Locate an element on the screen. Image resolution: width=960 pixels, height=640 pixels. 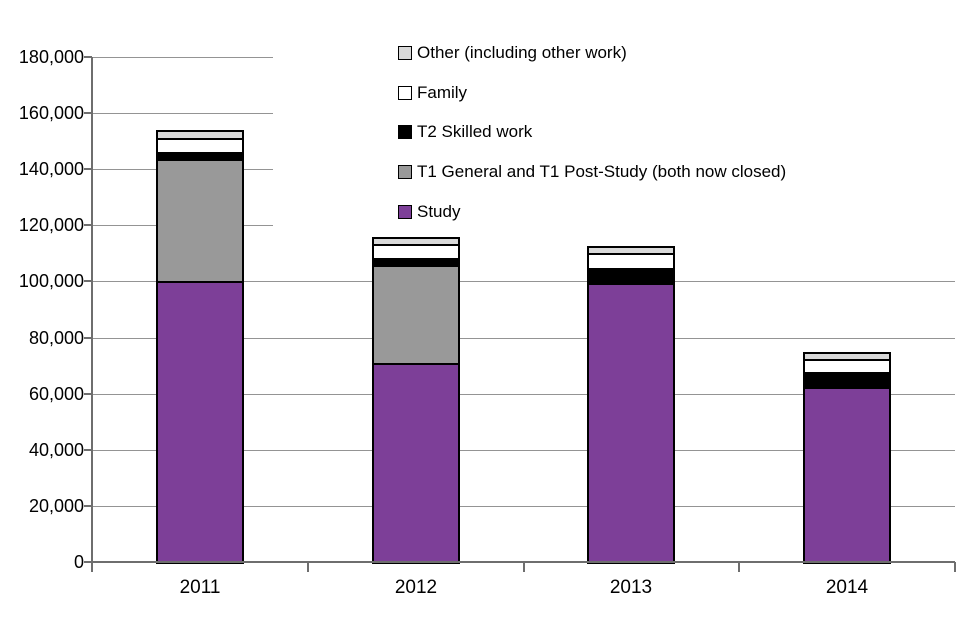
y-axis-tick-label: 140,000 is located at coordinates (51, 169).